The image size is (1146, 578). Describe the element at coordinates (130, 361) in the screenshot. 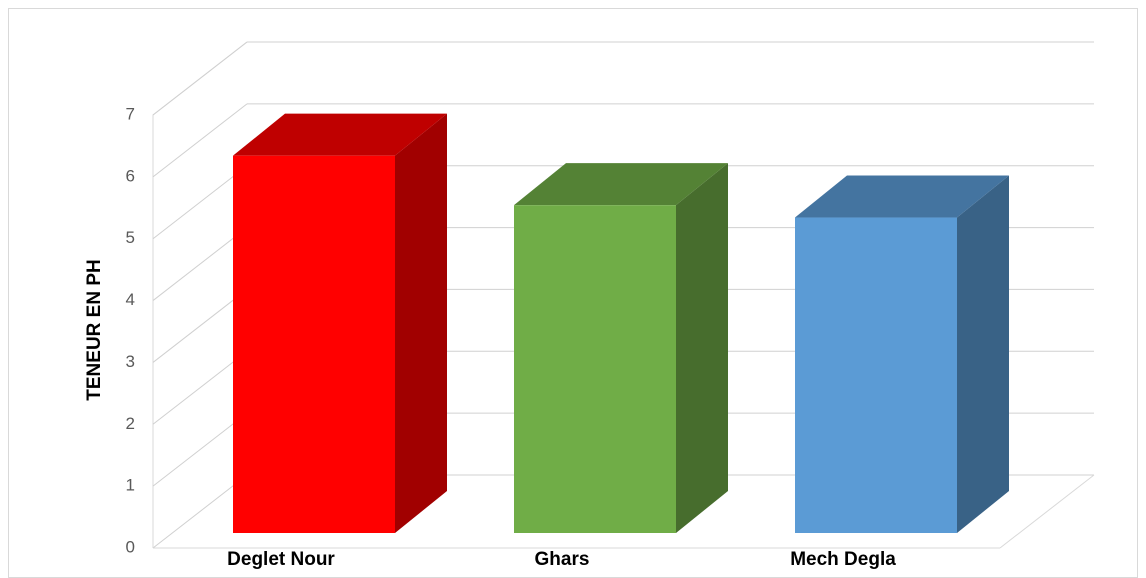

I see `y-tick-label: 3` at that location.